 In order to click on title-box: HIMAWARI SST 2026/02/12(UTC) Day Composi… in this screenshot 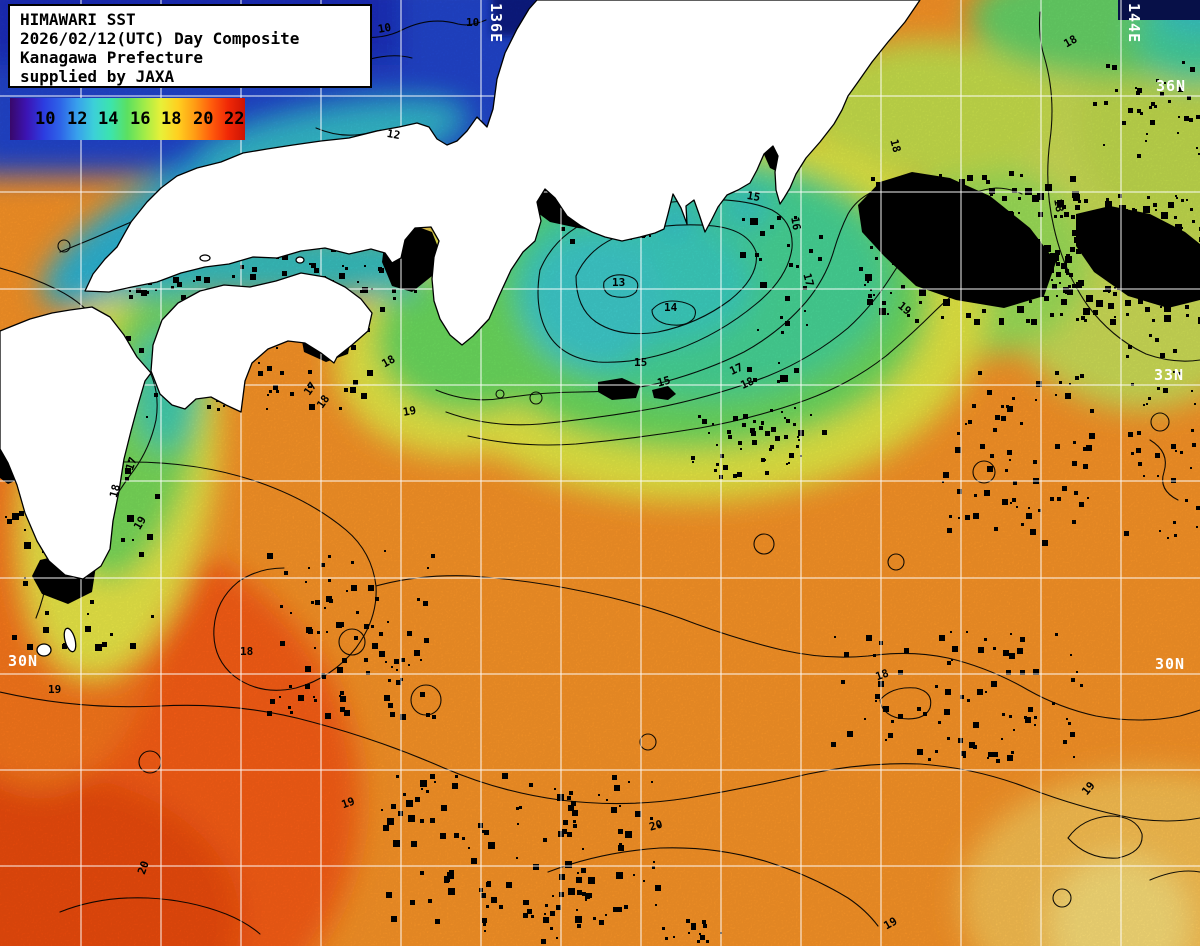, I will do `click(190, 46)`.